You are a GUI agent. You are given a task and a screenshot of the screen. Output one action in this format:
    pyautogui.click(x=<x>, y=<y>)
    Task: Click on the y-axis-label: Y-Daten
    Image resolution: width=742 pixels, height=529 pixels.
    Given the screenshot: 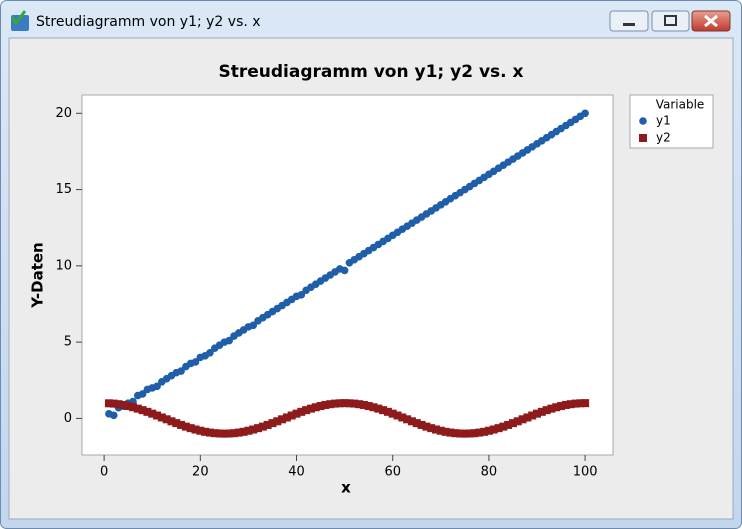 What is the action you would take?
    pyautogui.click(x=38, y=275)
    